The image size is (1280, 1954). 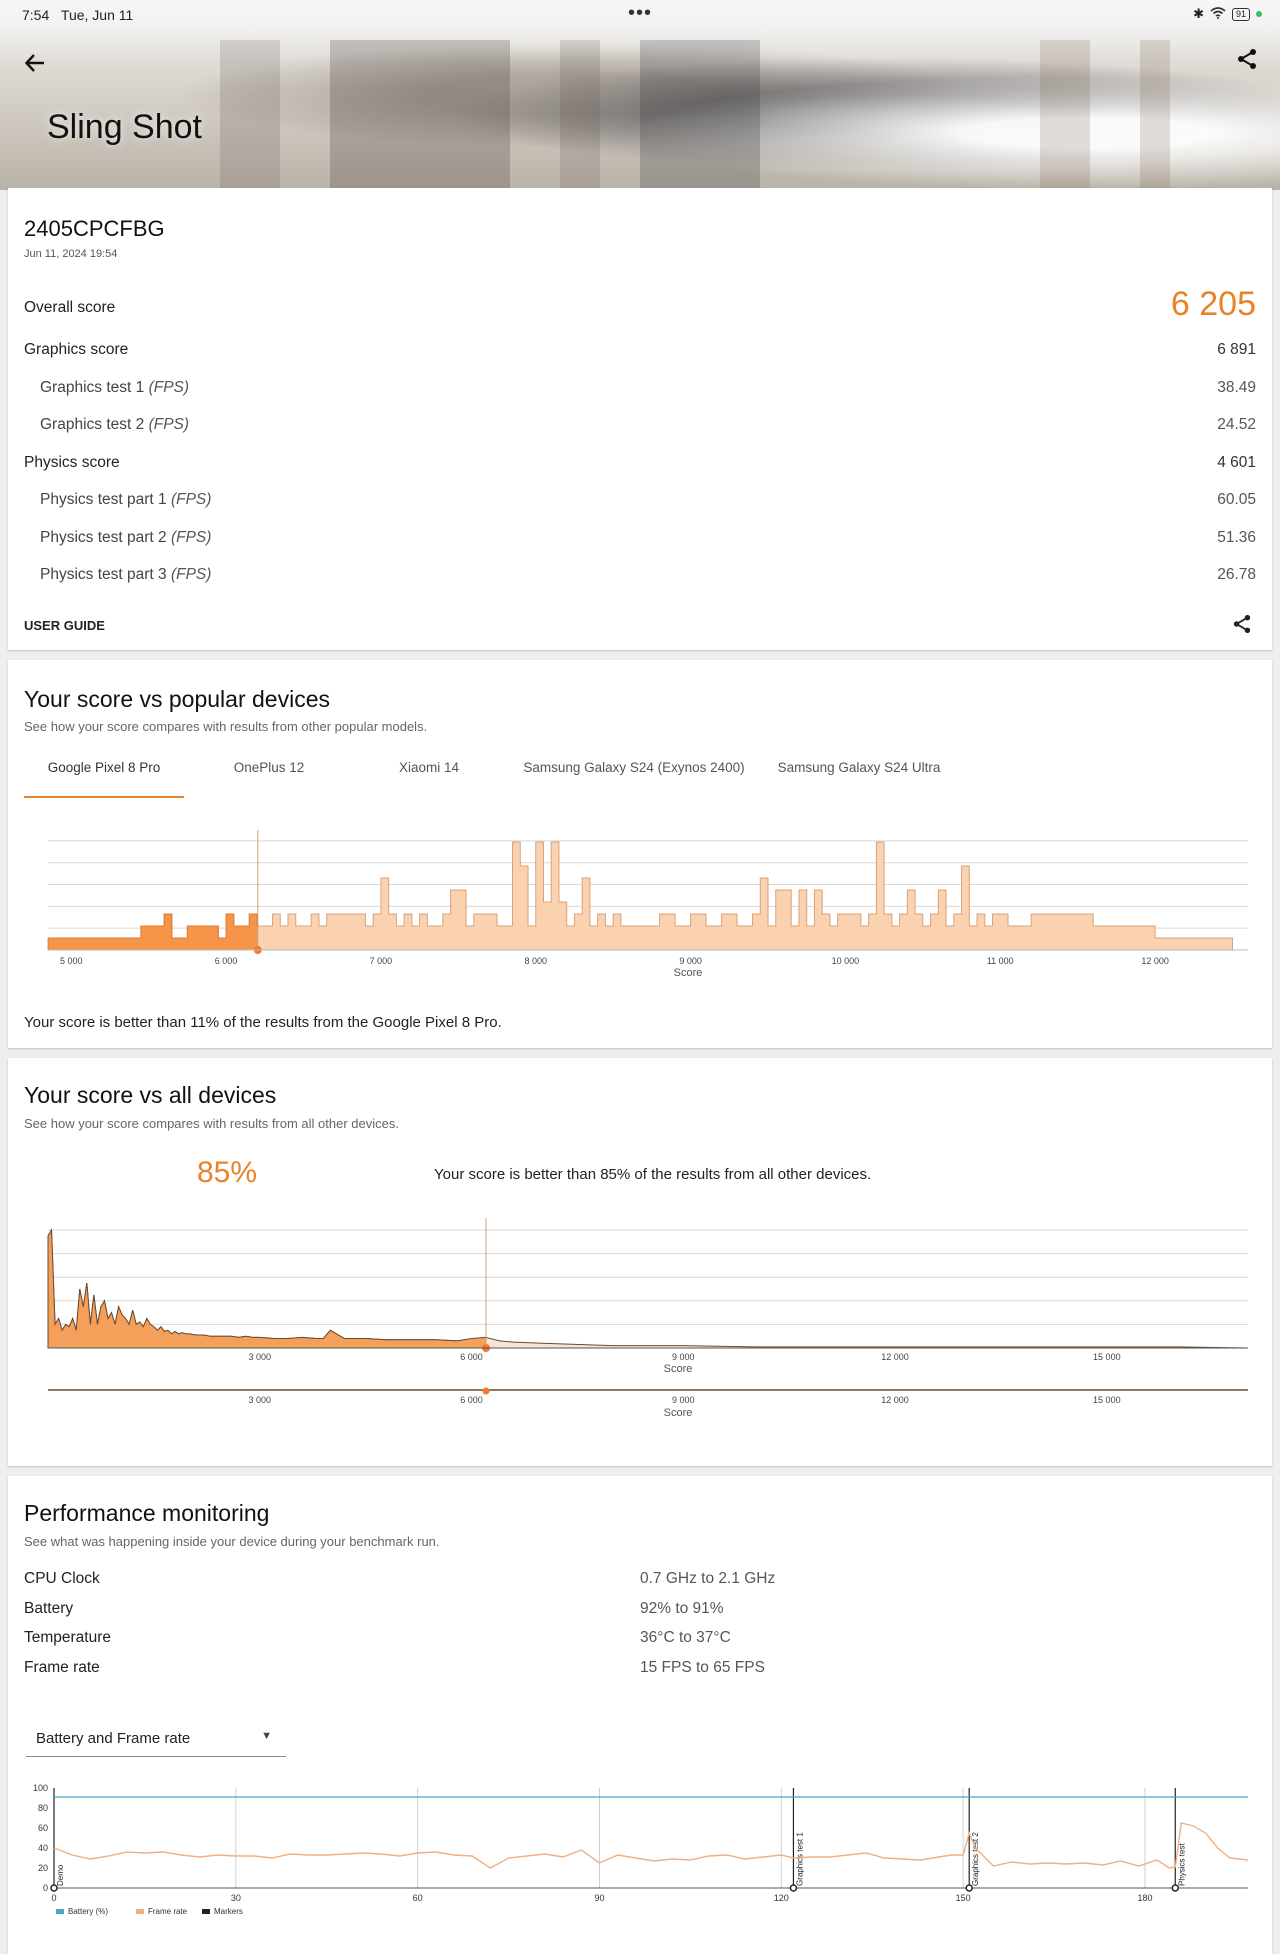 What do you see at coordinates (1198, 13) in the screenshot?
I see `bluetooth-icon: ✱` at bounding box center [1198, 13].